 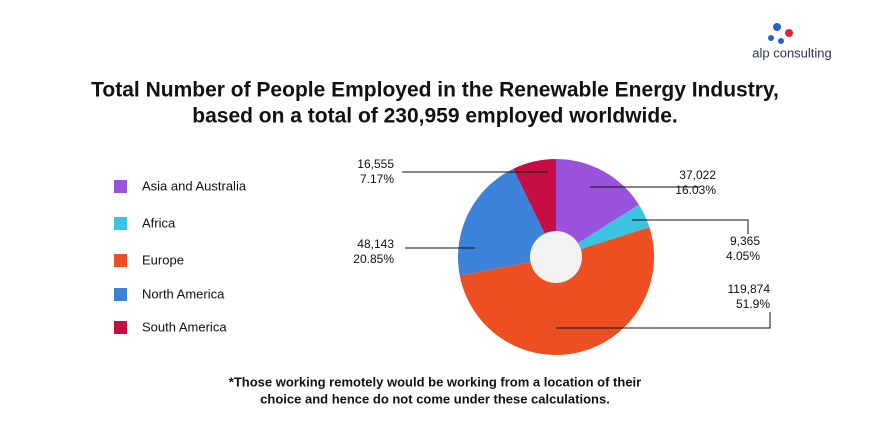 I want to click on data-label: 37,022, so click(x=697, y=175).